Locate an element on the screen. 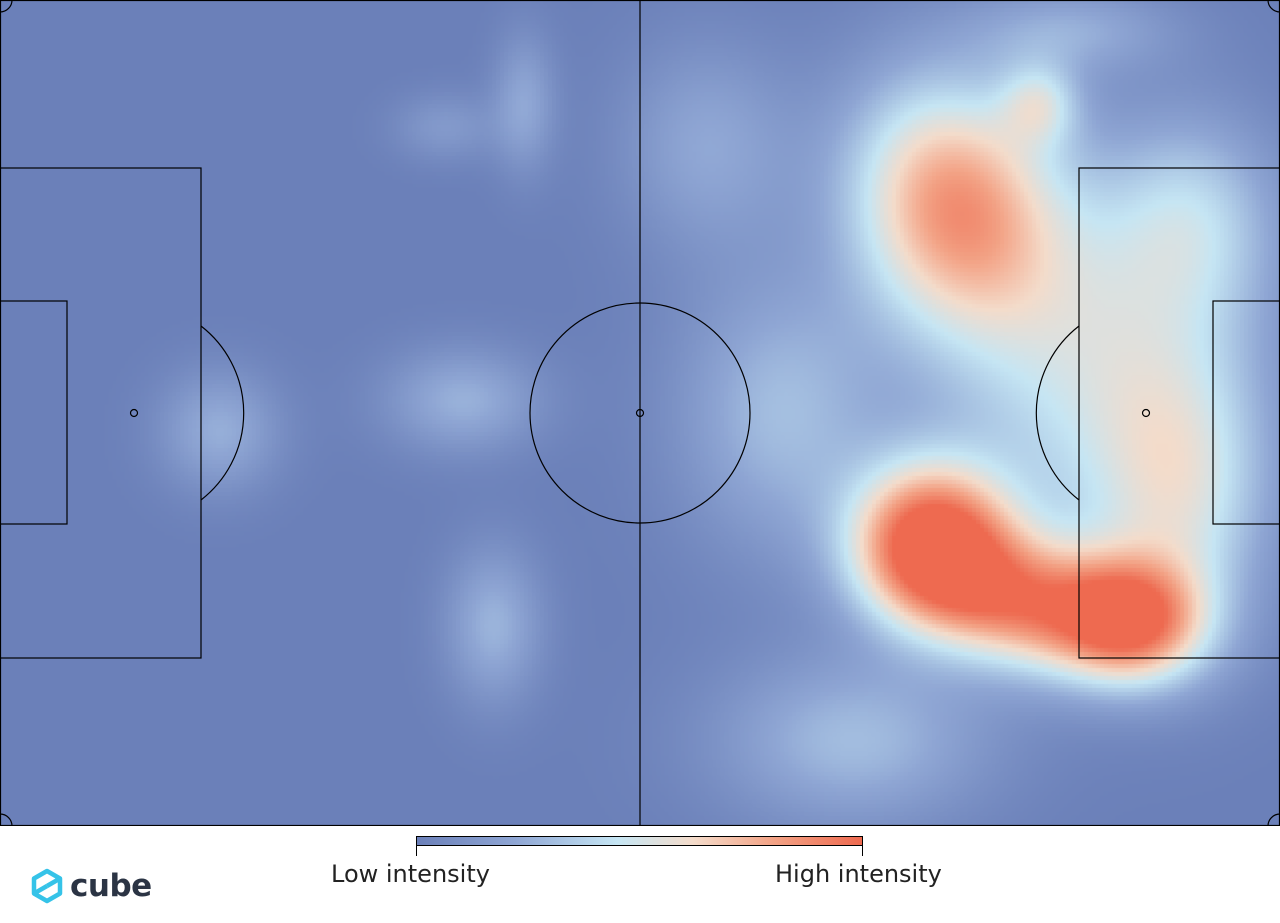 The height and width of the screenshot is (923, 1280). left-penalty-spot is located at coordinates (134, 413).